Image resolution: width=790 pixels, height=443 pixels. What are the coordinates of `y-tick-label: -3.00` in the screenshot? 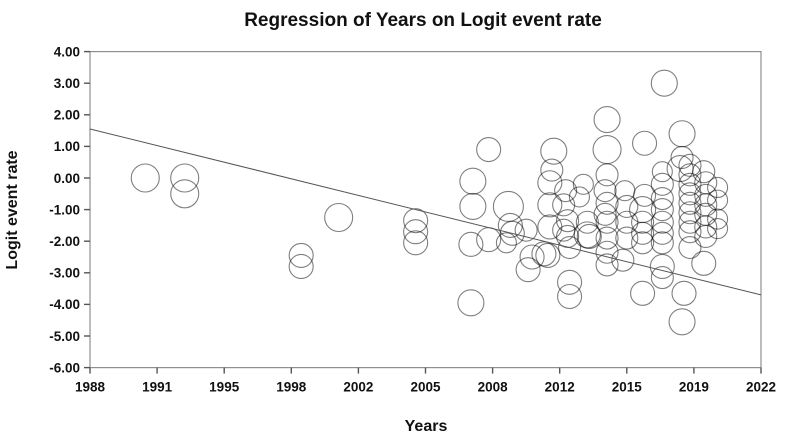 It's located at (64, 273).